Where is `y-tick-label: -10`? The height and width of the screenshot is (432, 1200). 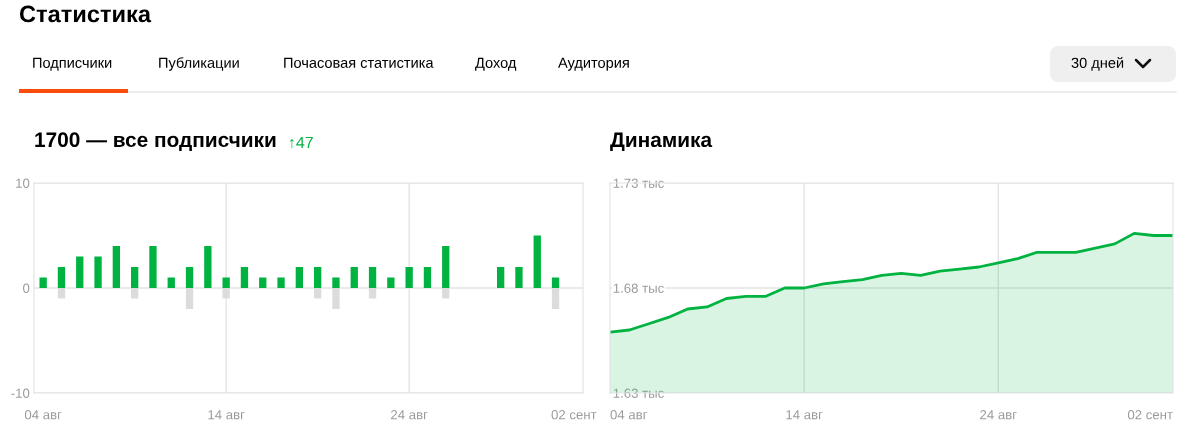
y-tick-label: -10 is located at coordinates (20, 393).